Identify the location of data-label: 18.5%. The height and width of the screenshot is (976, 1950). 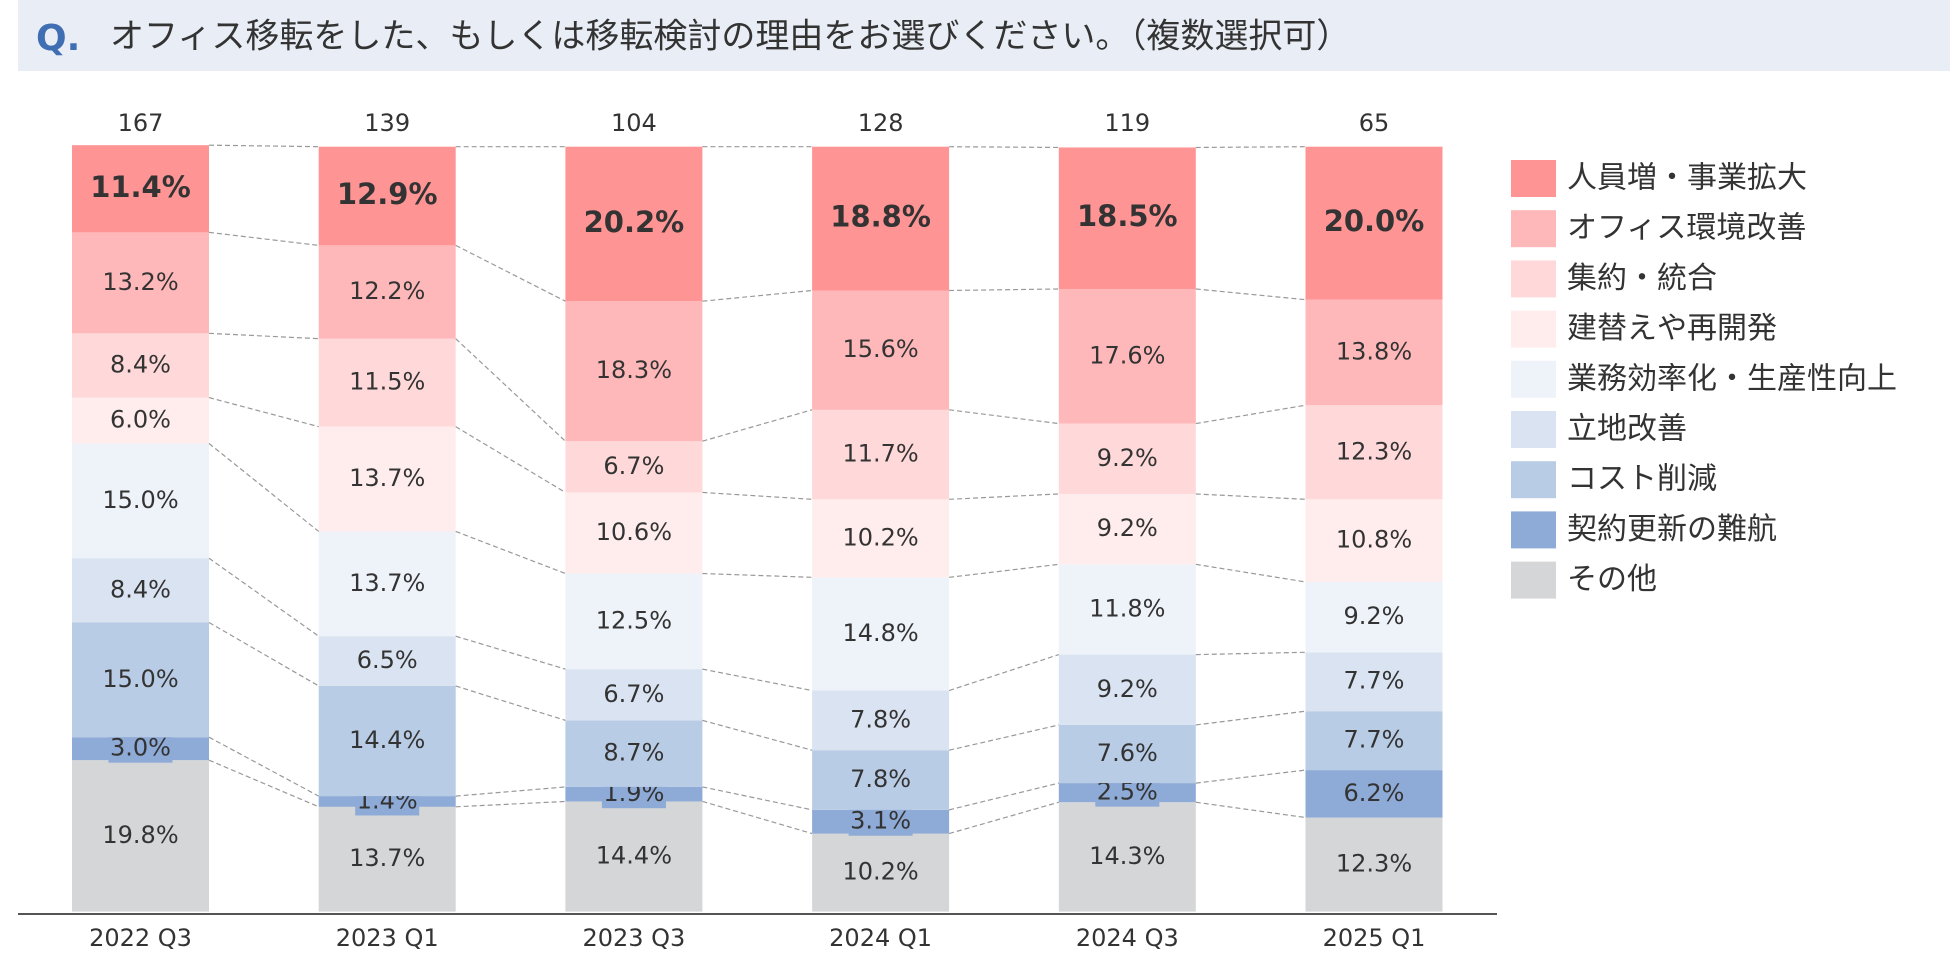
(1127, 216).